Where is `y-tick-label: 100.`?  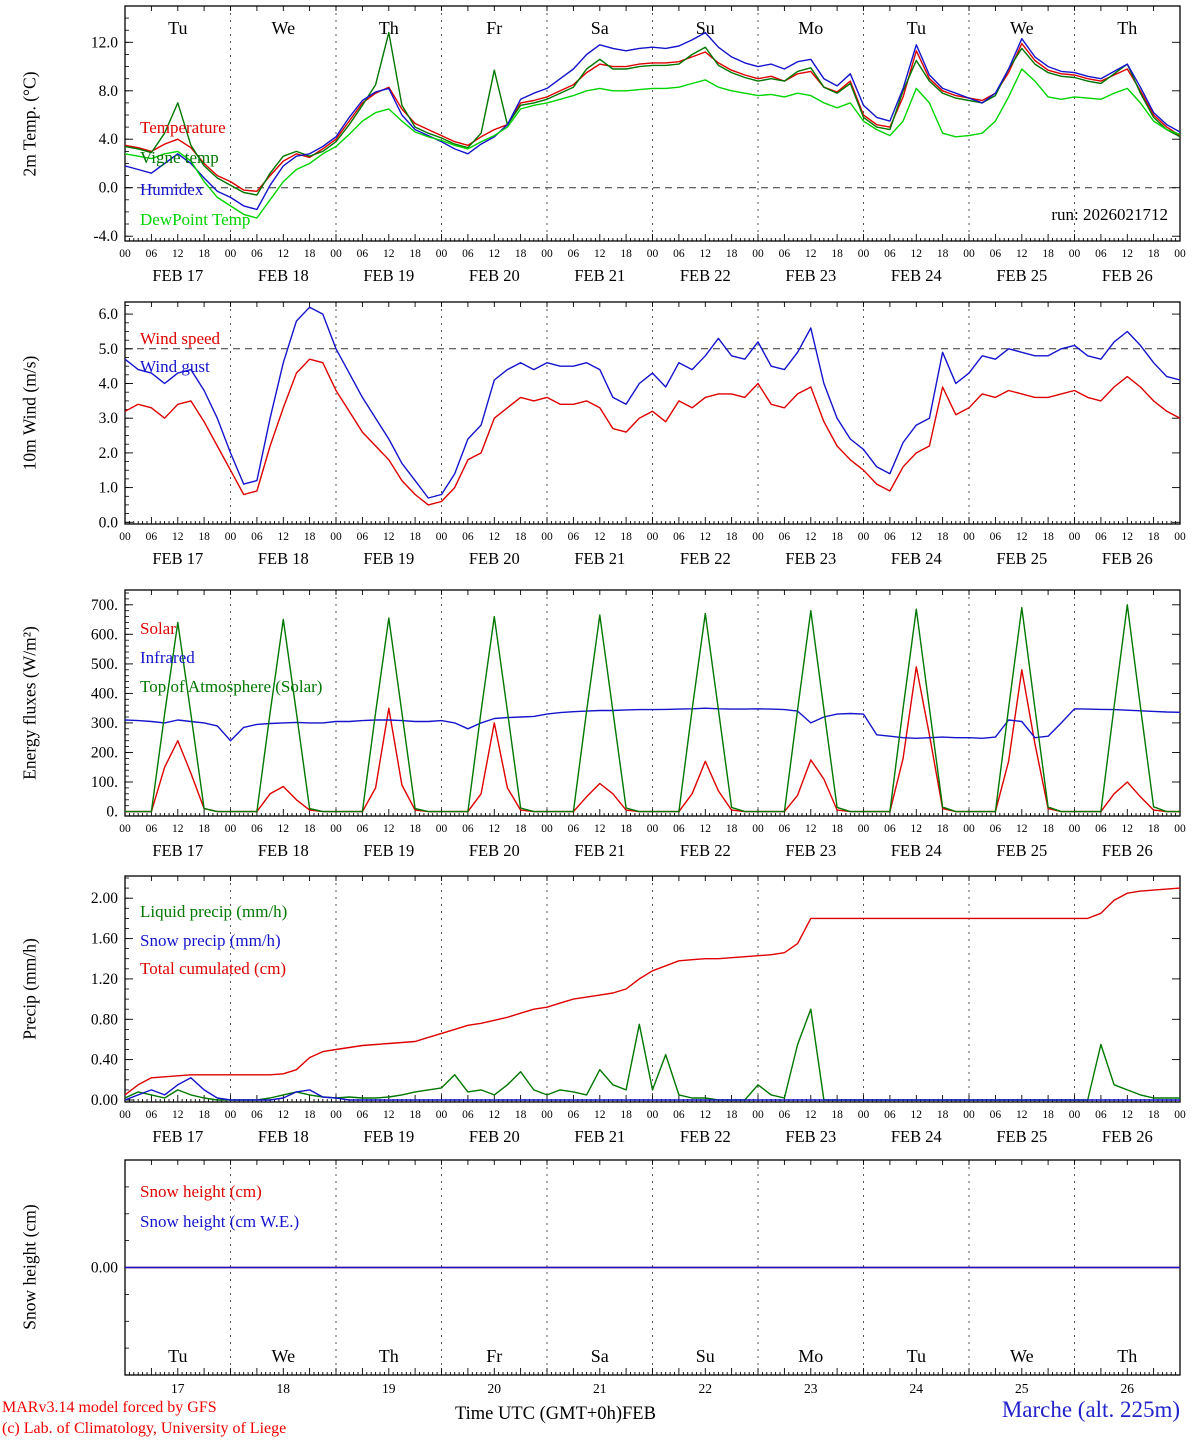
y-tick-label: 100. is located at coordinates (104, 782).